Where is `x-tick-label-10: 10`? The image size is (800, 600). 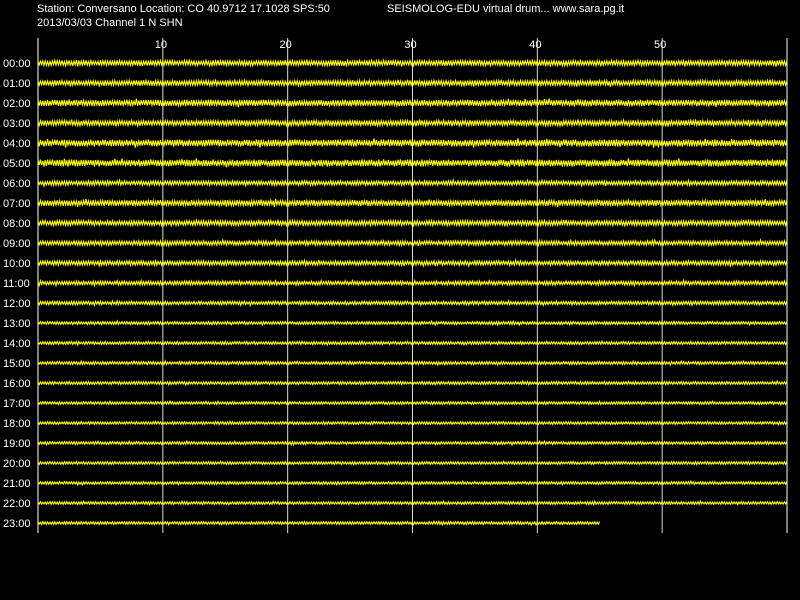 x-tick-label-10: 10 is located at coordinates (161, 45).